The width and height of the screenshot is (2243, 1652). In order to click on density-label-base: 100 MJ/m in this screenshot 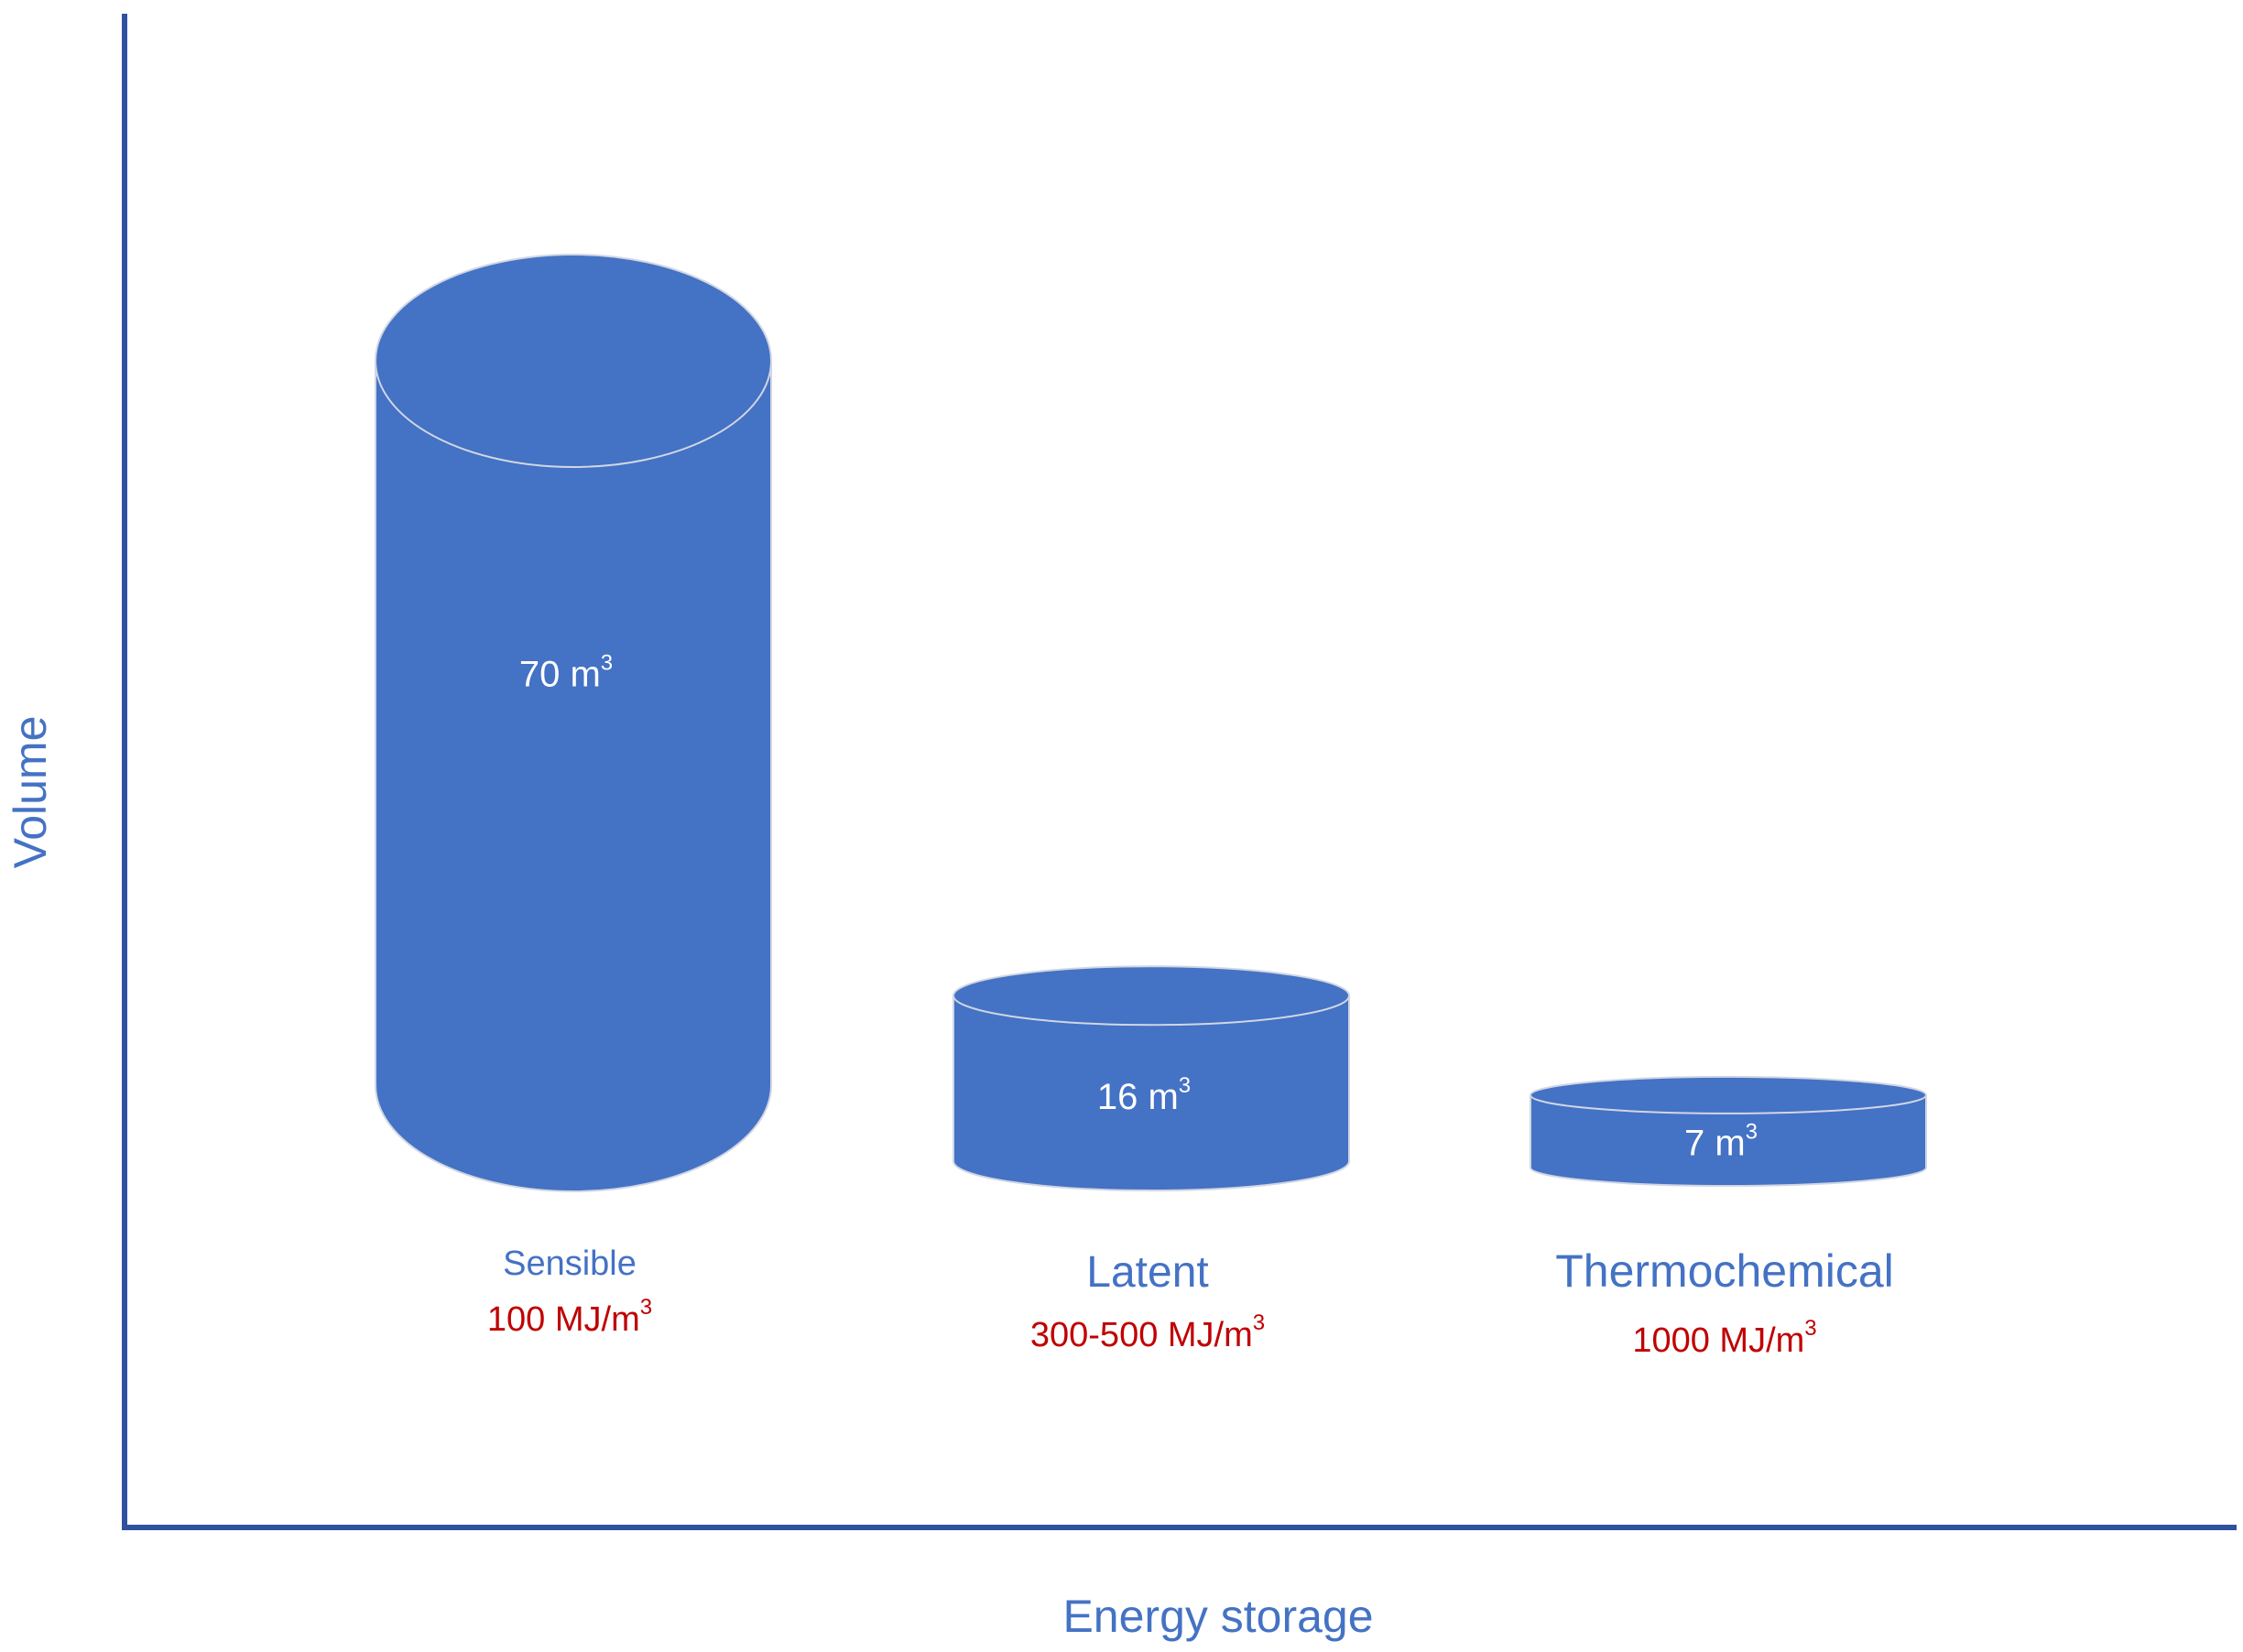, I will do `click(563, 1319)`.